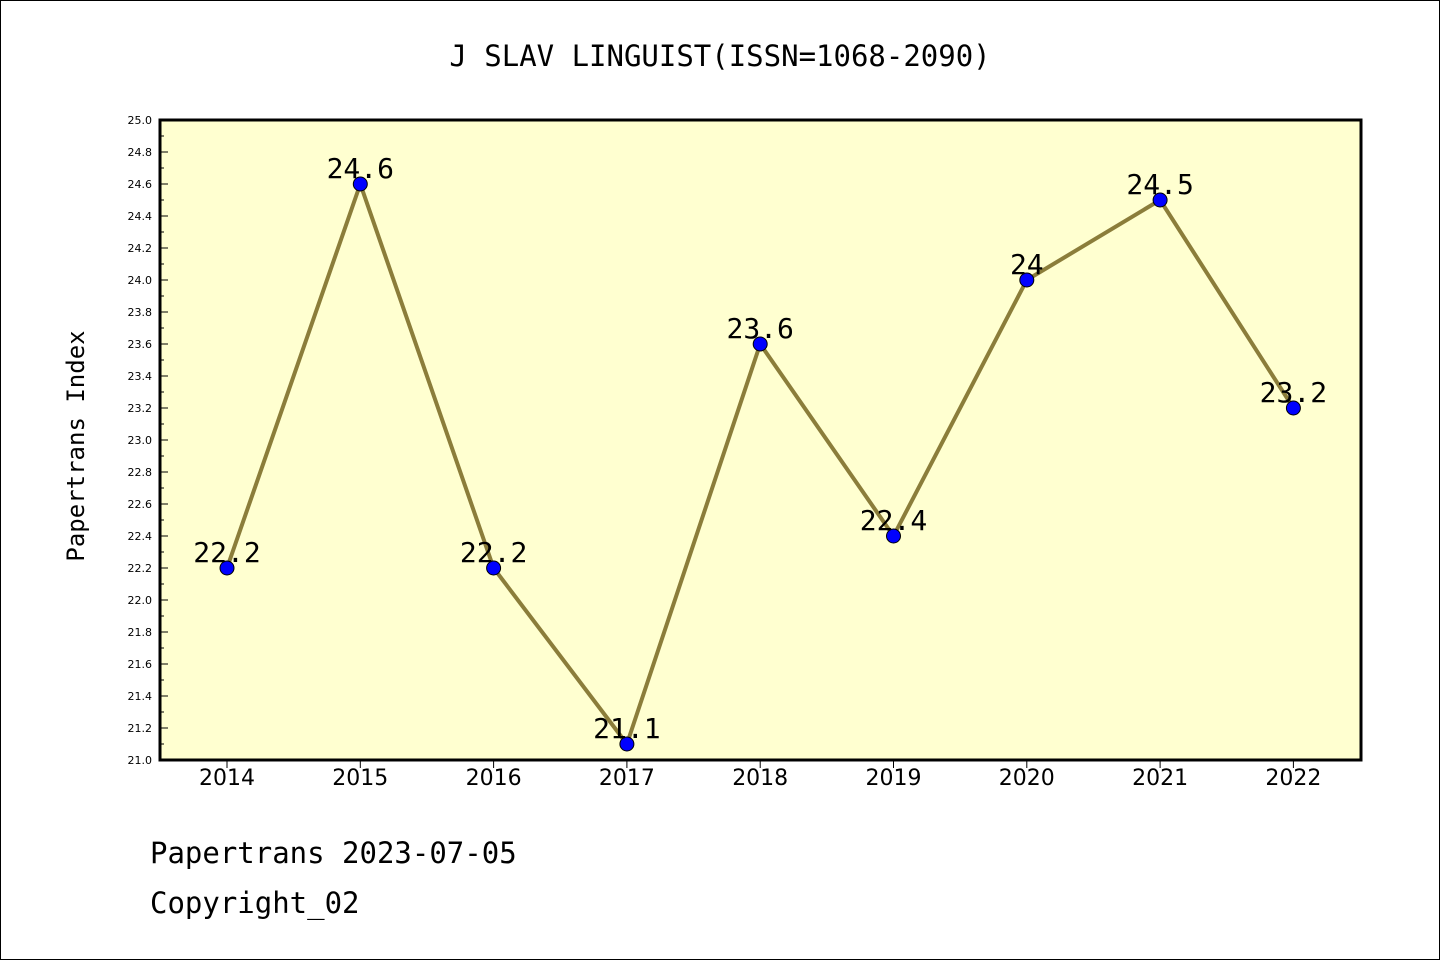 The width and height of the screenshot is (1440, 960). Describe the element at coordinates (227, 778) in the screenshot. I see `x-tick-label: 2014` at that location.